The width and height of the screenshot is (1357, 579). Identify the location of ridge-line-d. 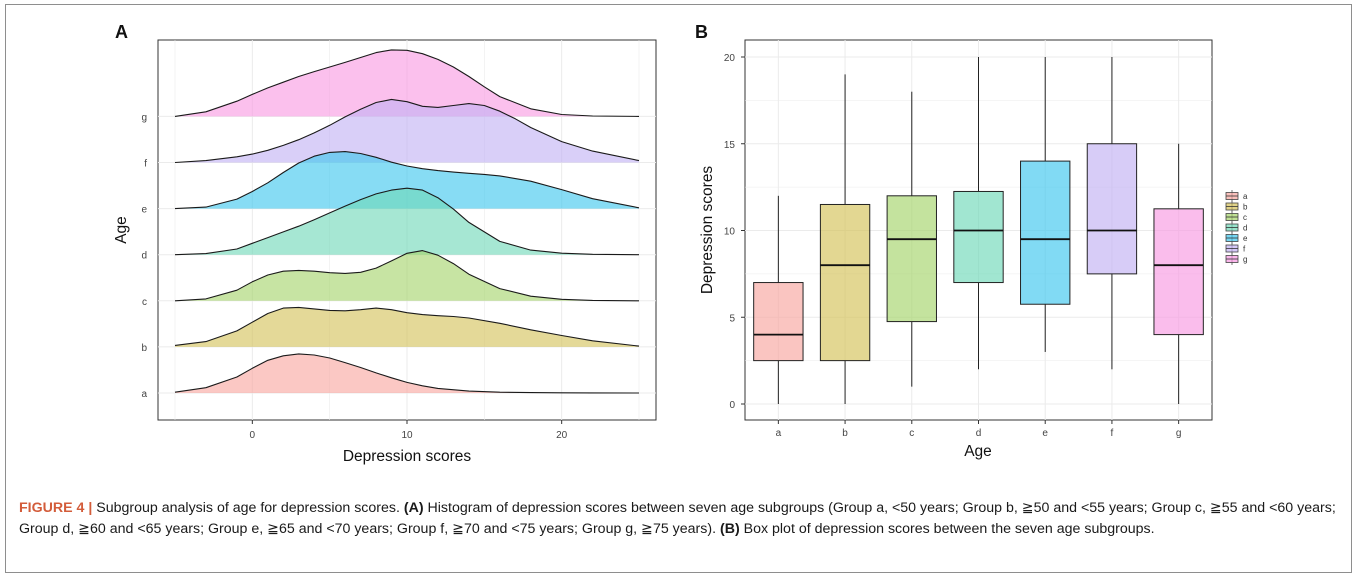
(407, 221).